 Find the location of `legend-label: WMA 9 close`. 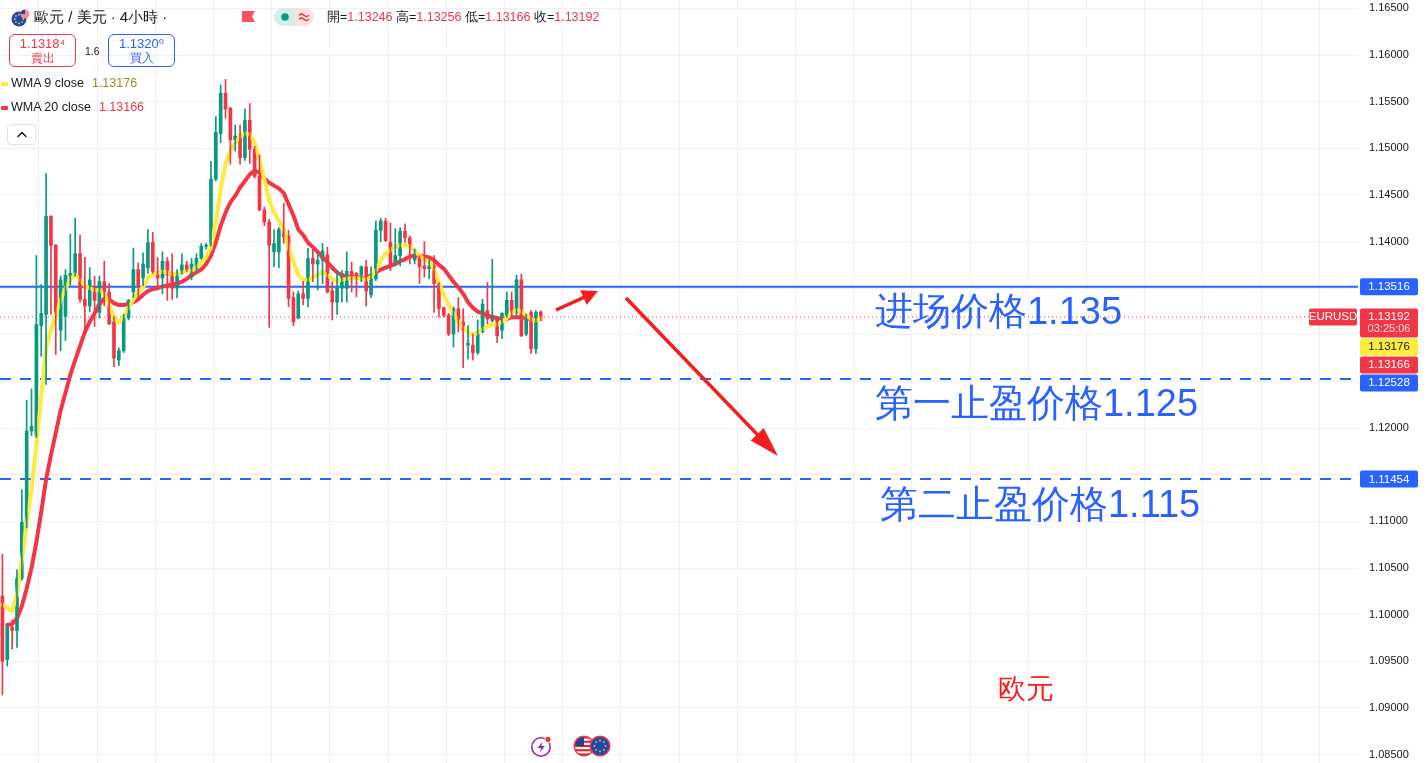

legend-label: WMA 9 close is located at coordinates (47, 83).